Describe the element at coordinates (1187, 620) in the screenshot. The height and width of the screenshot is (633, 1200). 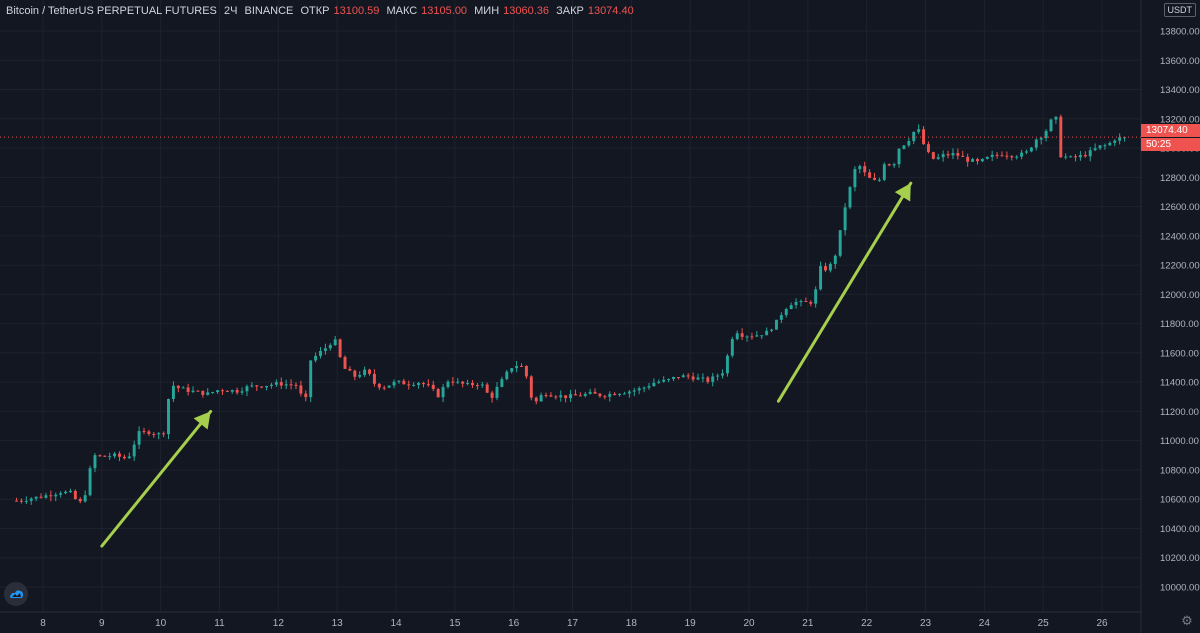
I see `gear-icon: ⚙` at that location.